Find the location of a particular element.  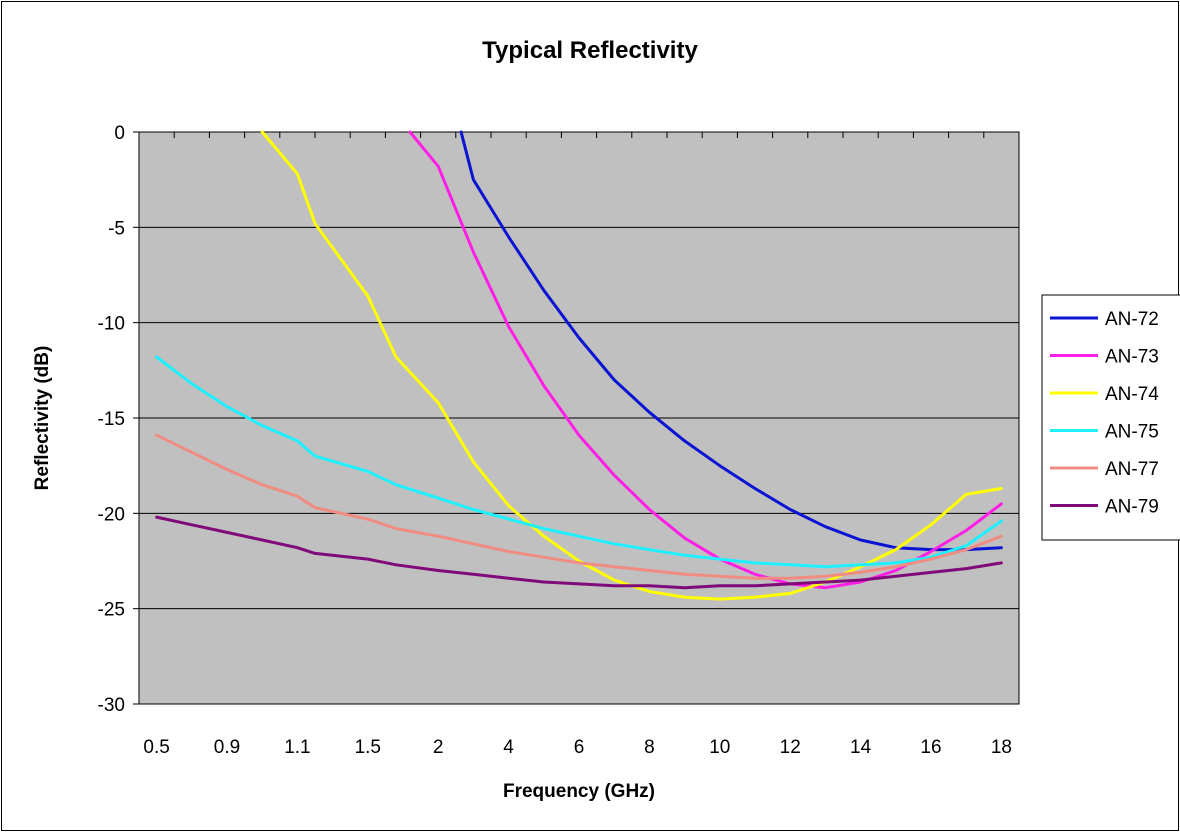

legend-label: AN-77 is located at coordinates (1132, 469).